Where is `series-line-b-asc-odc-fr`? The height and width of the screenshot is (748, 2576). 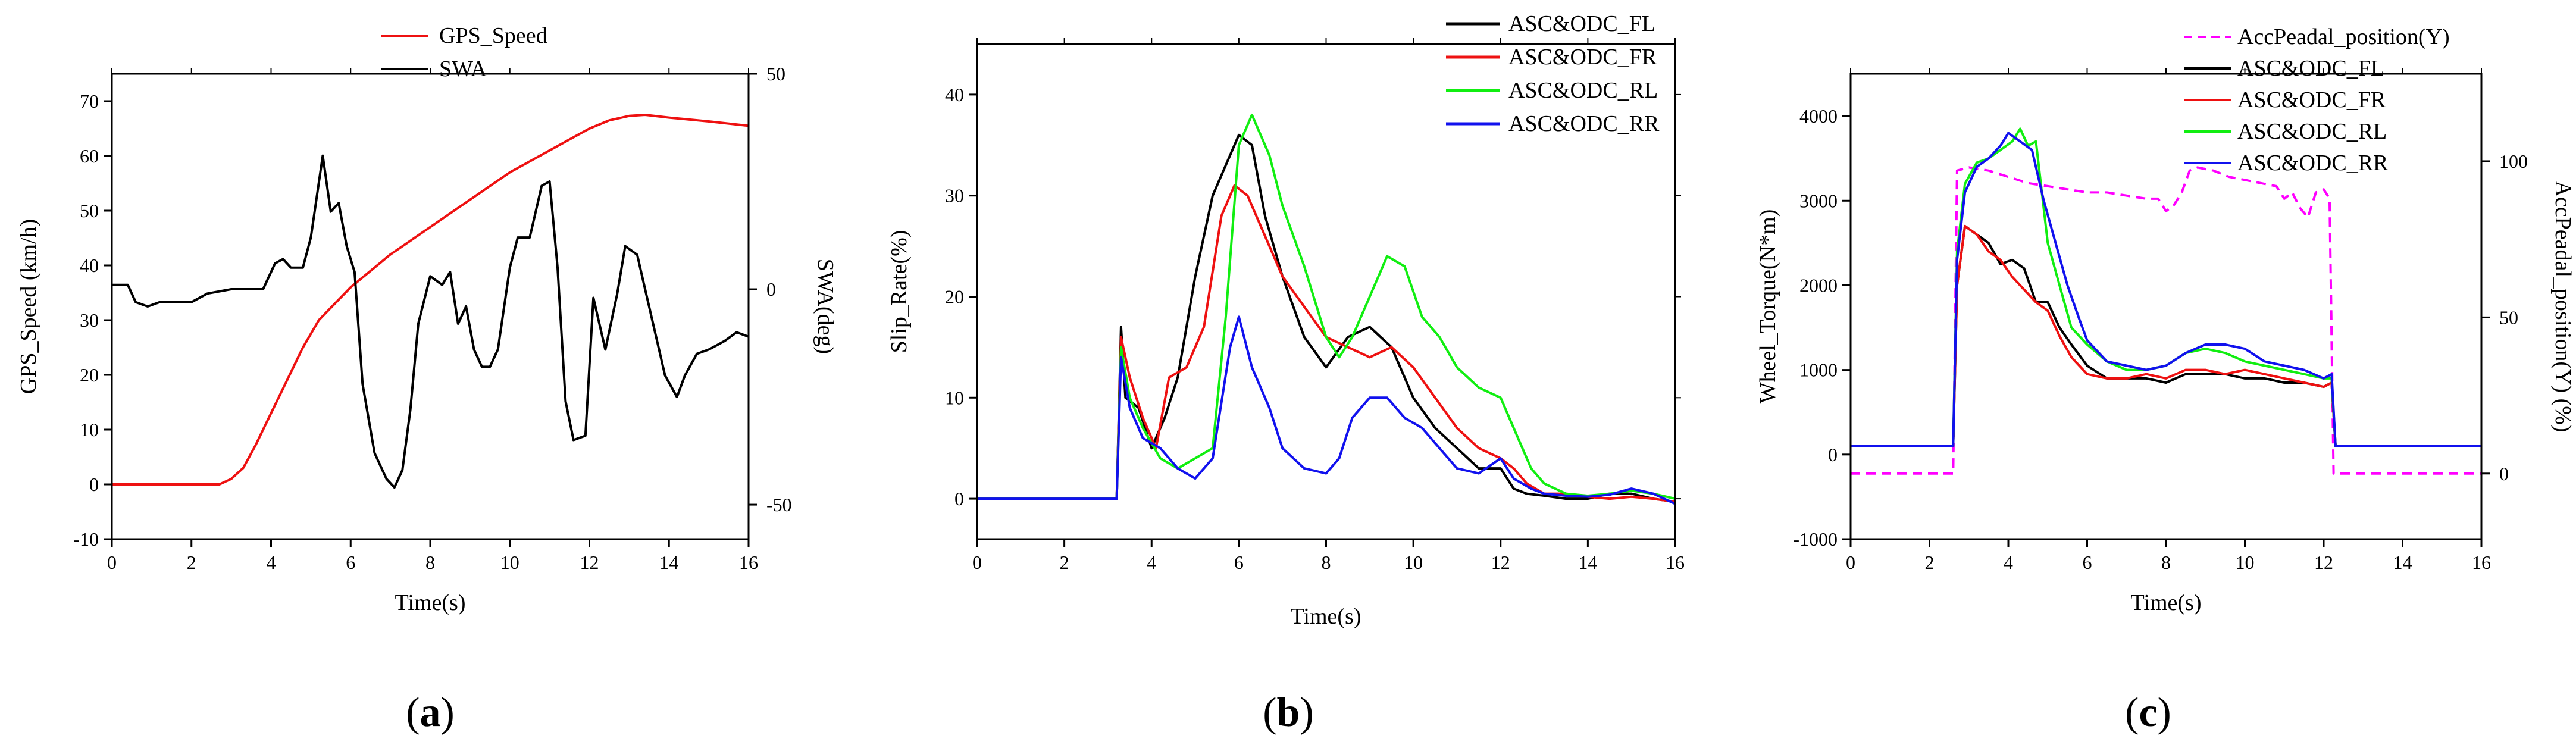
series-line-b-asc-odc-fr is located at coordinates (1326, 343).